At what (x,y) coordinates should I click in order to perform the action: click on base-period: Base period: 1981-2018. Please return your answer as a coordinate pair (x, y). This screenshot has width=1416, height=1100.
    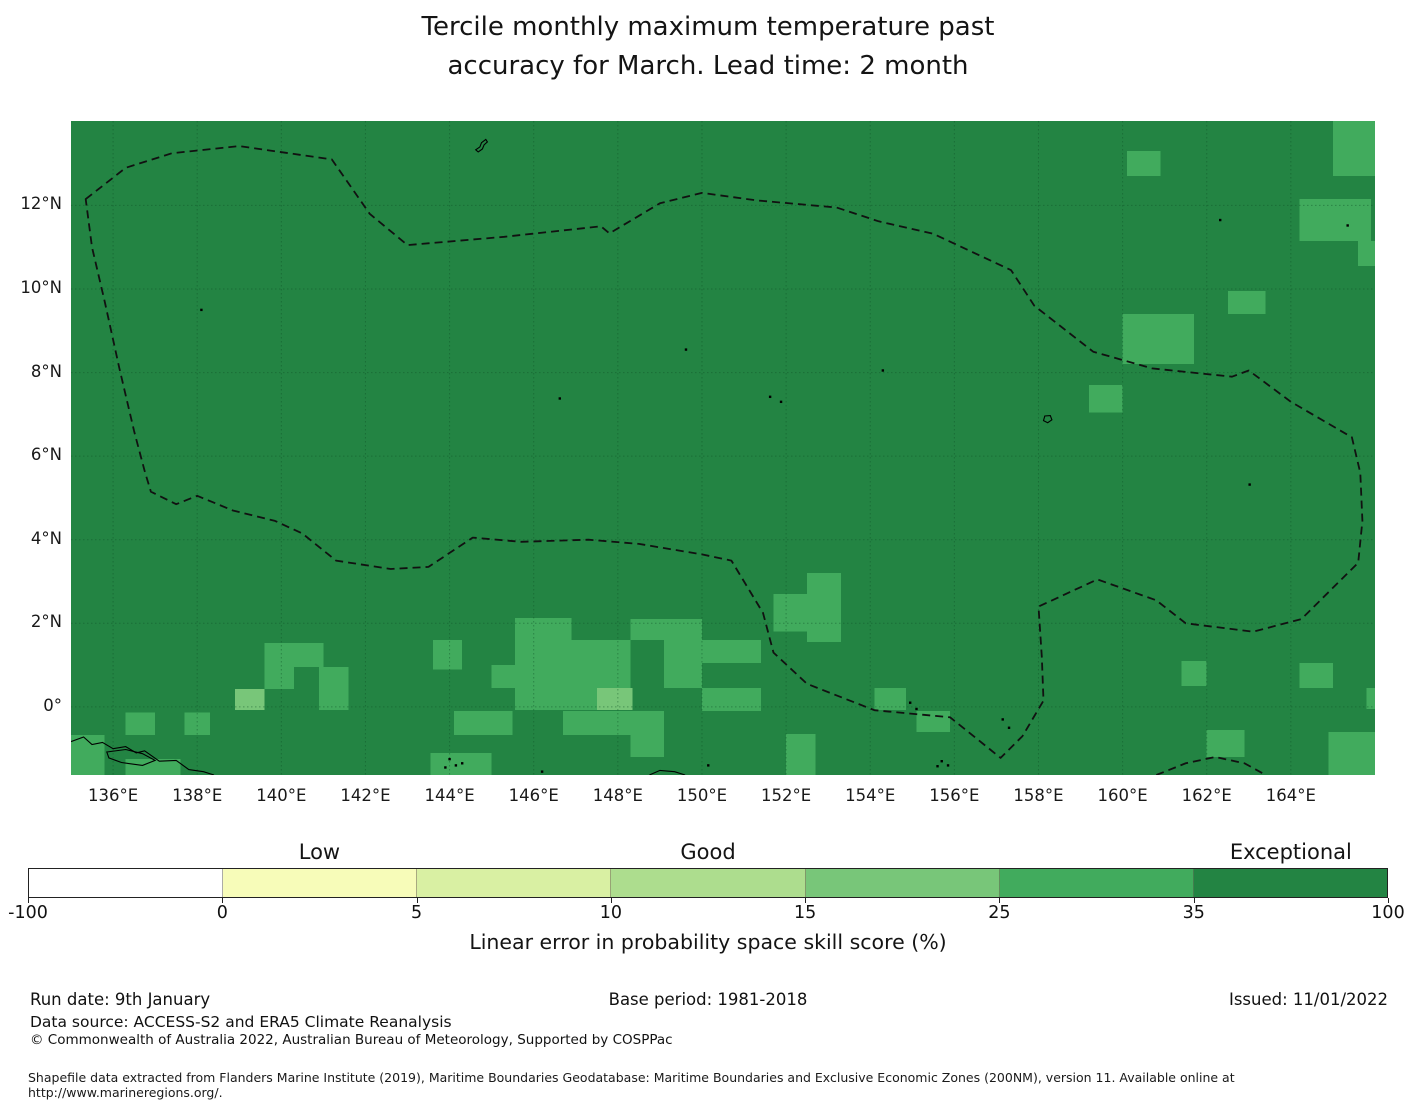
    Looking at the image, I should click on (708, 999).